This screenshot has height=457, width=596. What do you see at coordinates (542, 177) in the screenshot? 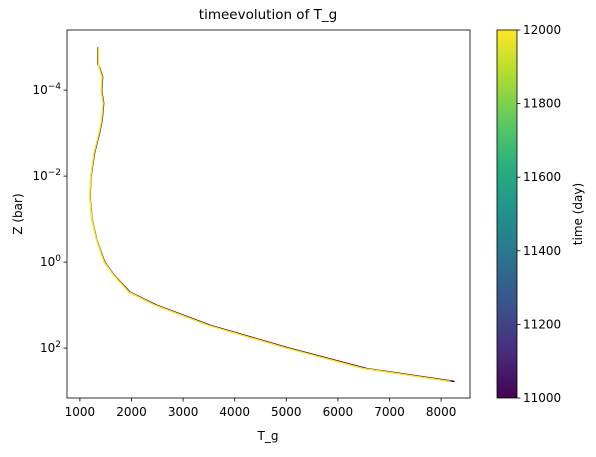
I see `colorbar-tick-label: 11600` at bounding box center [542, 177].